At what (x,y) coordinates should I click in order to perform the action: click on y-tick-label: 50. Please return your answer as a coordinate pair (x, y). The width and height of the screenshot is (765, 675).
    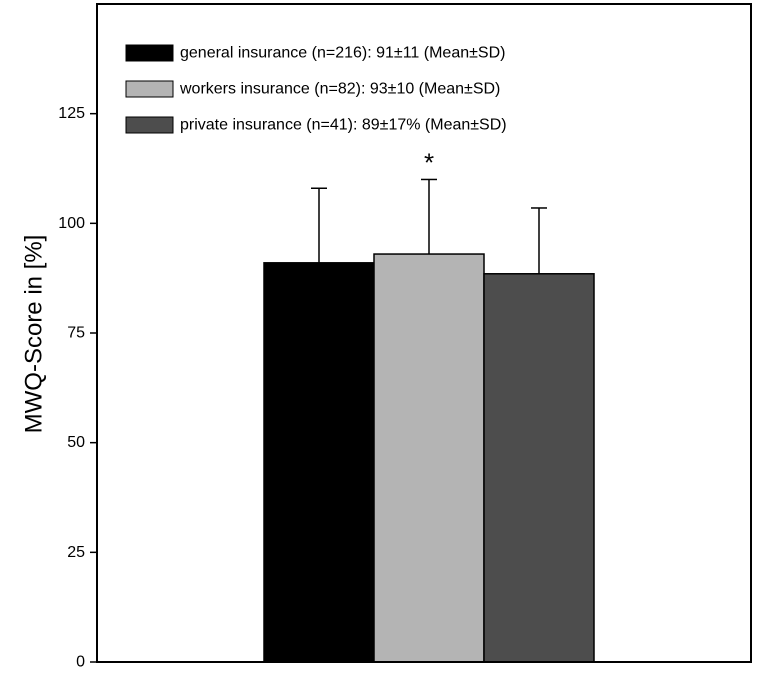
    Looking at the image, I should click on (76, 442).